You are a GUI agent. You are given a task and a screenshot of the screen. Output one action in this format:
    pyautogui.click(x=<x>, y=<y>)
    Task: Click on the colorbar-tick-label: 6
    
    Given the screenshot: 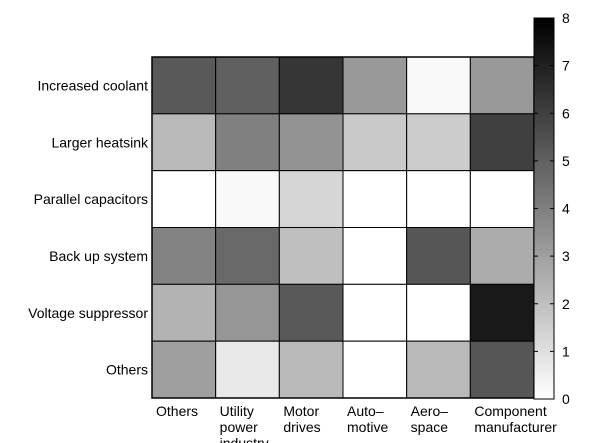 What is the action you would take?
    pyautogui.click(x=566, y=113)
    